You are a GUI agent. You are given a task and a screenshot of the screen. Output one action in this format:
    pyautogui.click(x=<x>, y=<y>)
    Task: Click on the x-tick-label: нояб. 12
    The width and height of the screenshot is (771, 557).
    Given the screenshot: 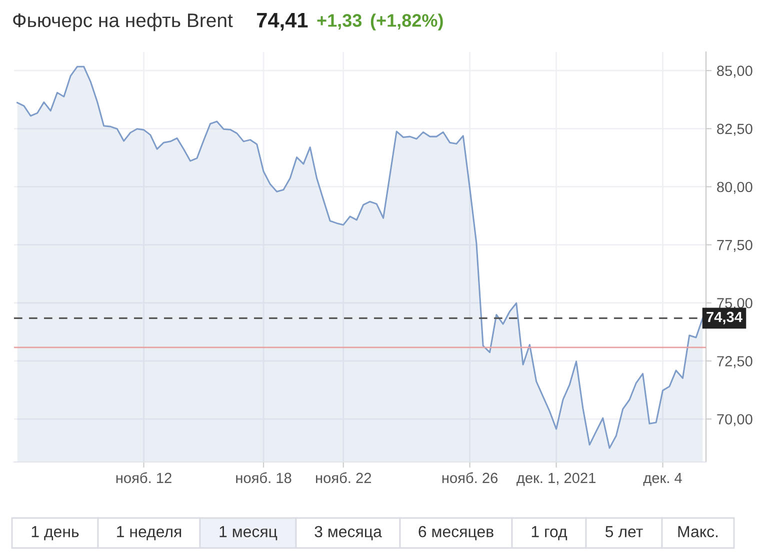 What is the action you would take?
    pyautogui.click(x=144, y=478)
    